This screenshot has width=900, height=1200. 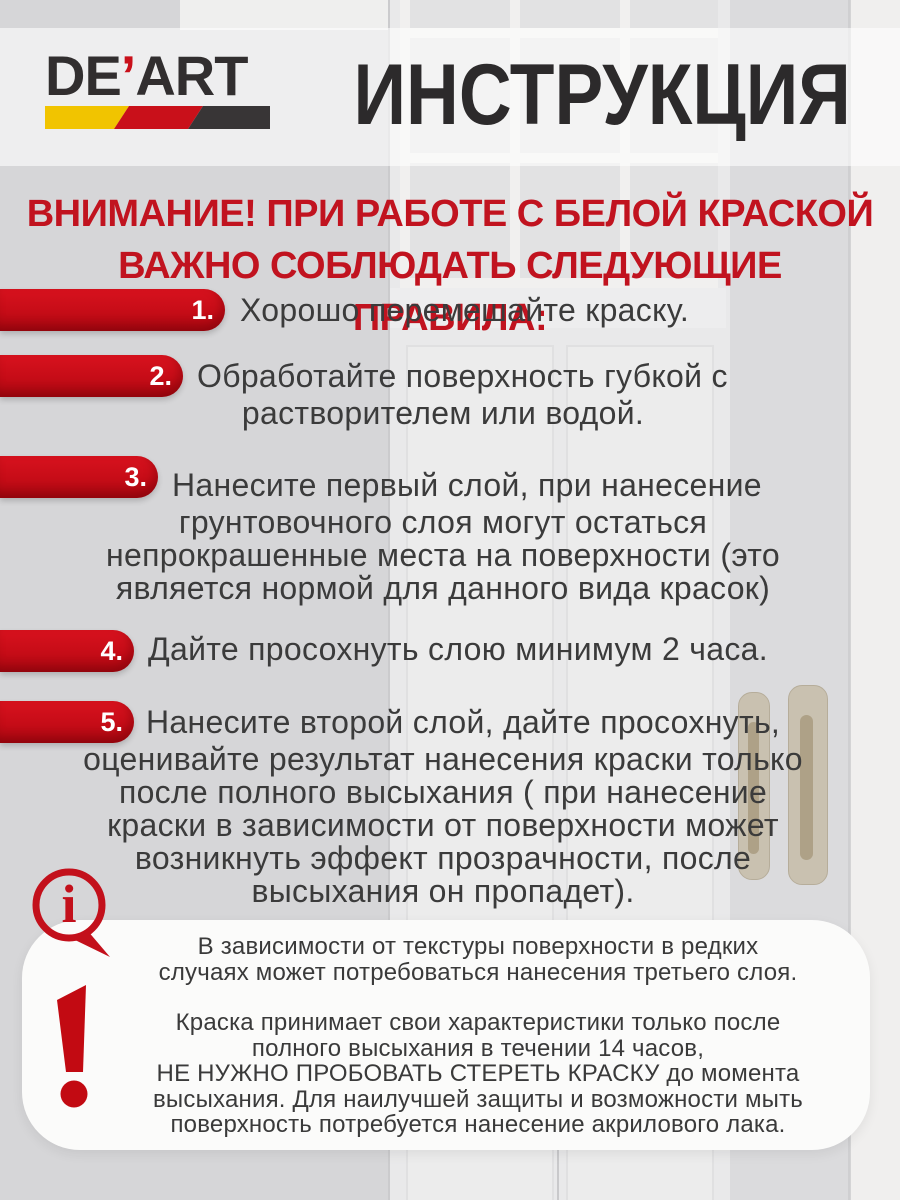 What do you see at coordinates (111, 722) in the screenshot?
I see `step-number: 5.` at bounding box center [111, 722].